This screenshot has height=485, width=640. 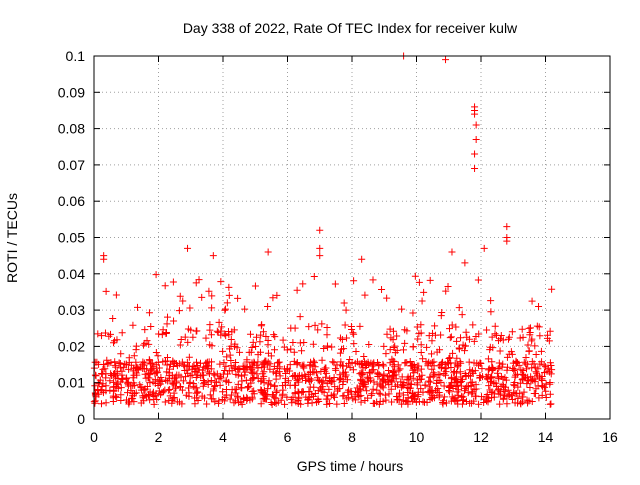 What do you see at coordinates (71, 383) in the screenshot?
I see `y-tick-label: 0.01` at bounding box center [71, 383].